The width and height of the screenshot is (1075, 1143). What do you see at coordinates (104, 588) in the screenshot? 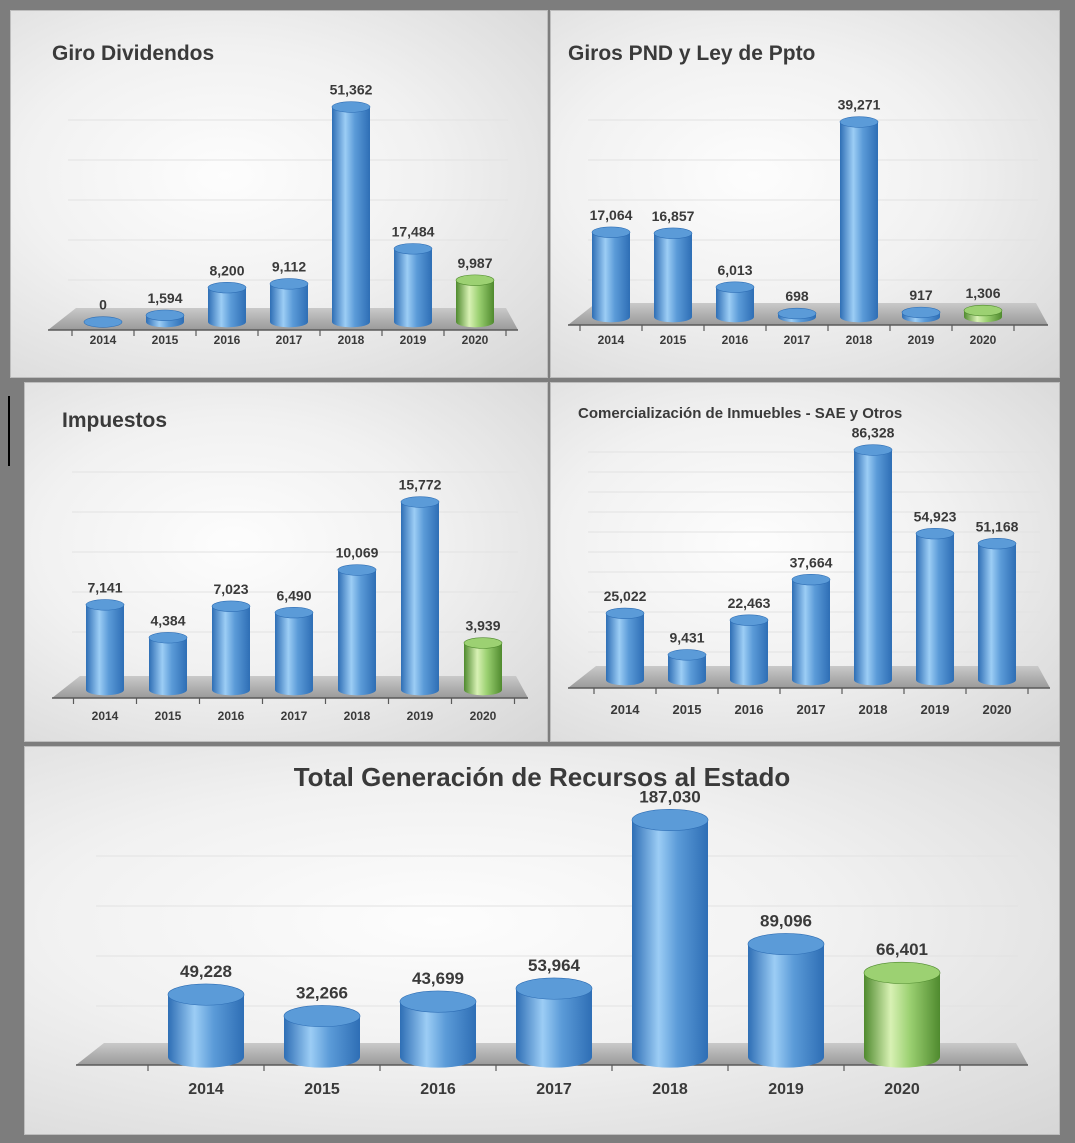
I see `value-label: 7,141` at bounding box center [104, 588].